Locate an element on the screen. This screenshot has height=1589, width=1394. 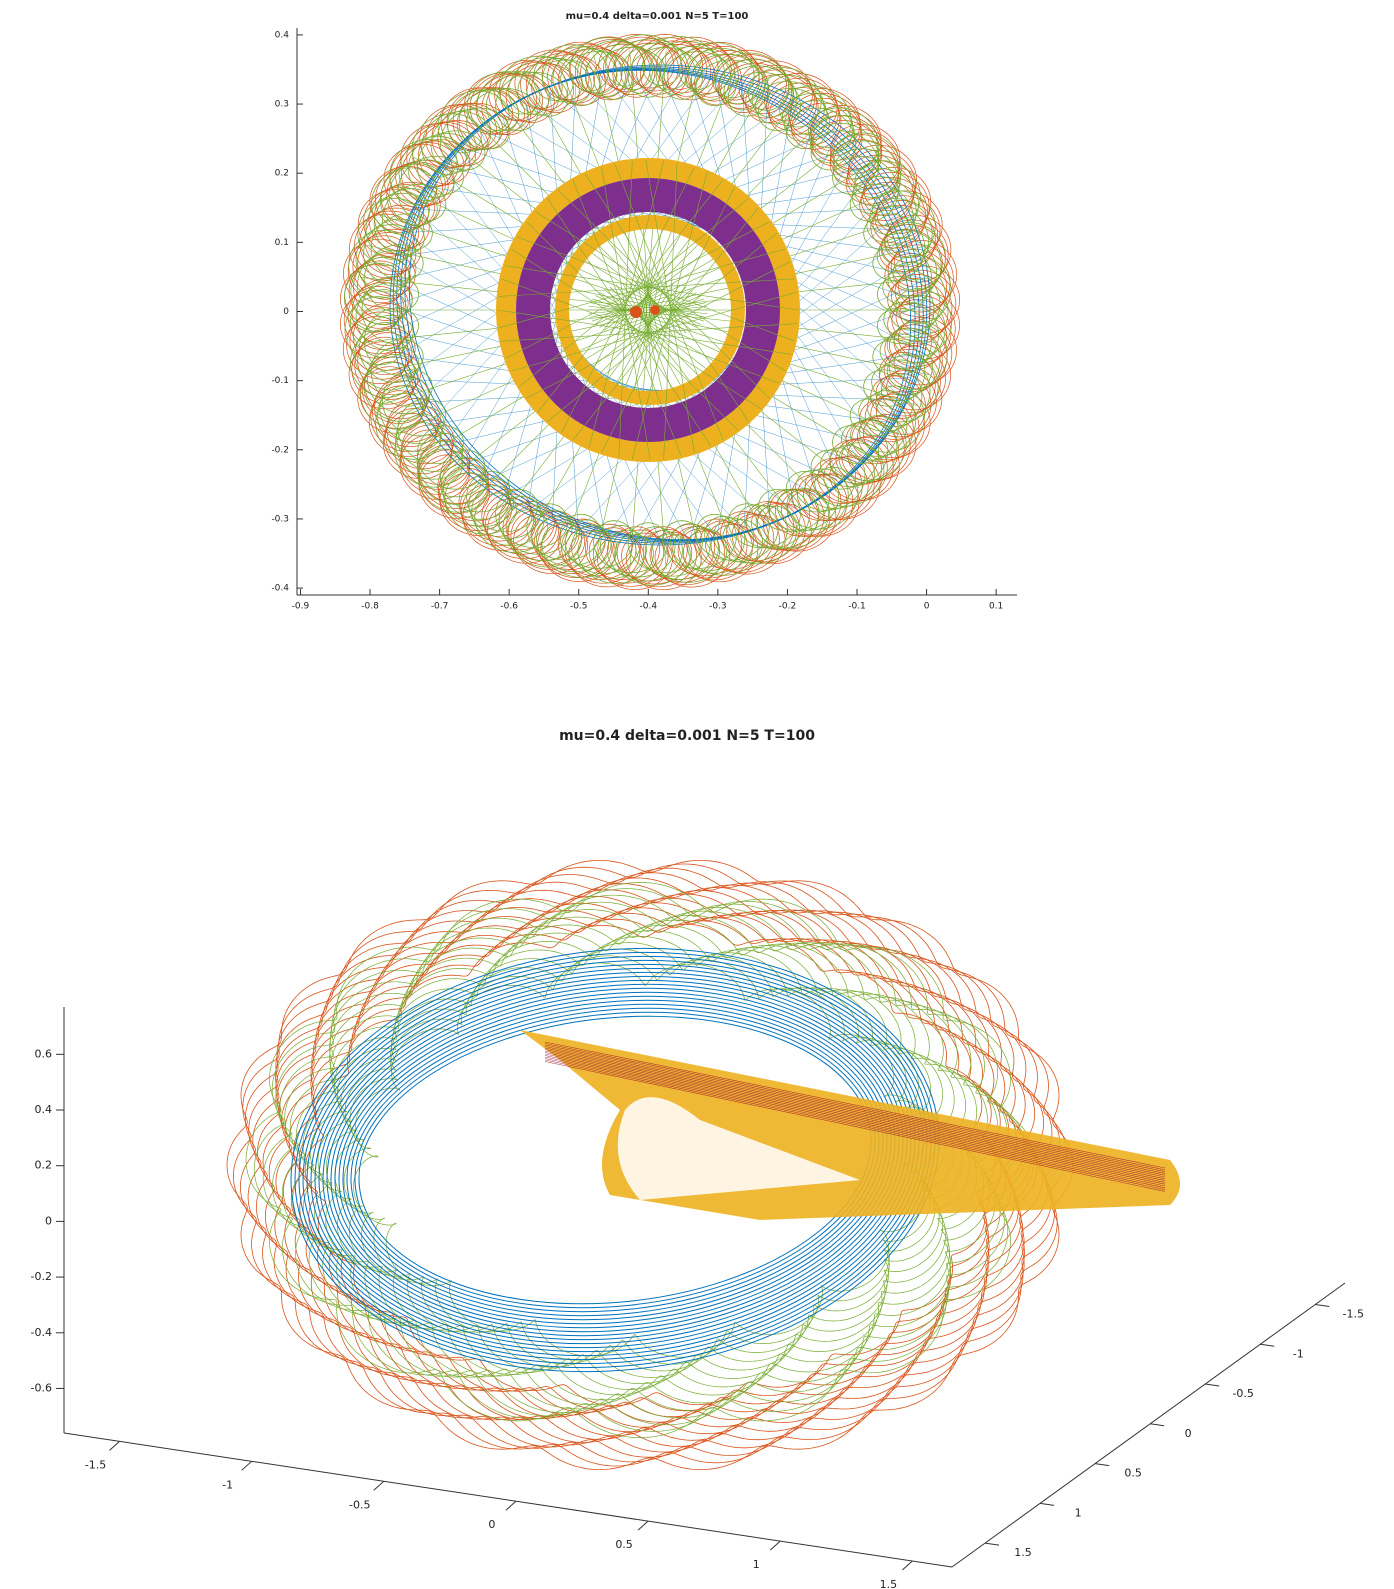
y-tick-label: -1 is located at coordinates (1298, 1353).